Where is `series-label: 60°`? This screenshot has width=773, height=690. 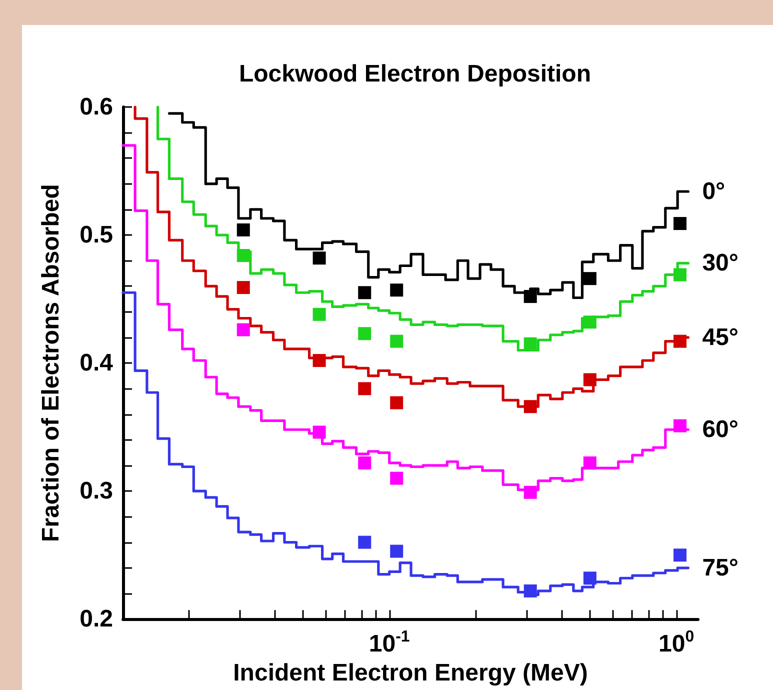
series-label: 60° is located at coordinates (720, 430).